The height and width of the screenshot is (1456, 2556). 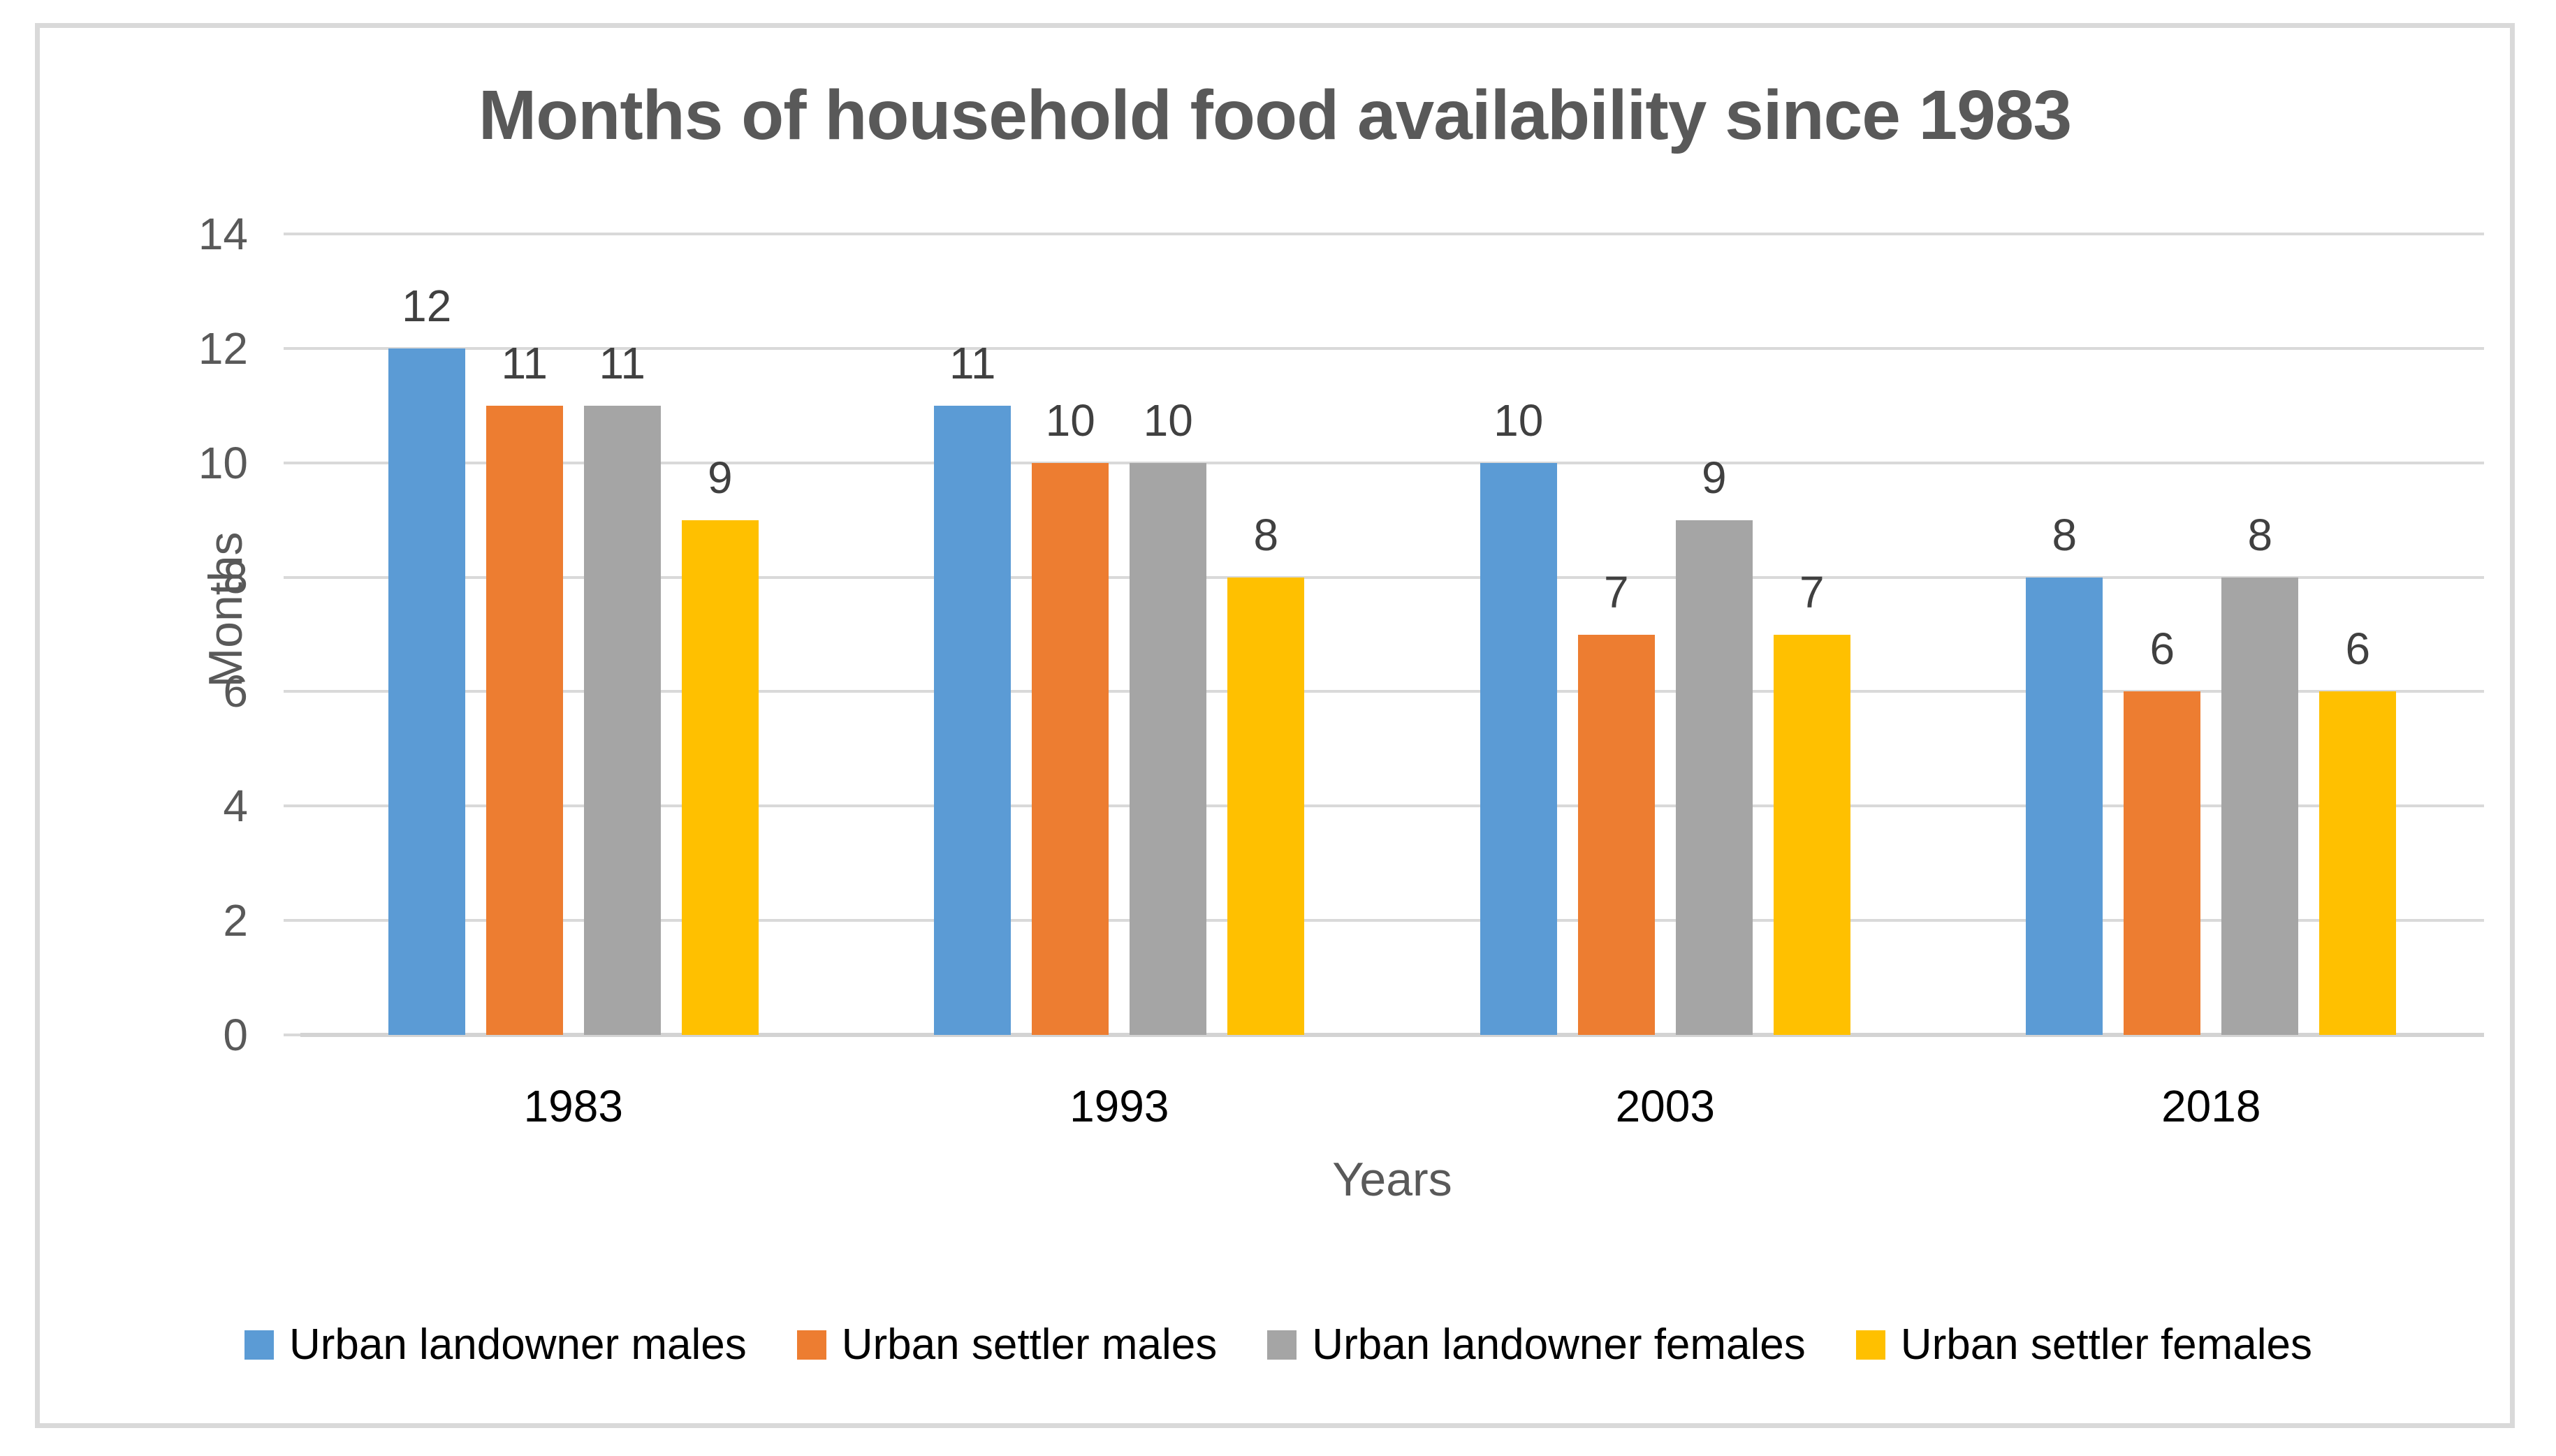 I want to click on x-axis-category-label: 1983, so click(x=573, y=1106).